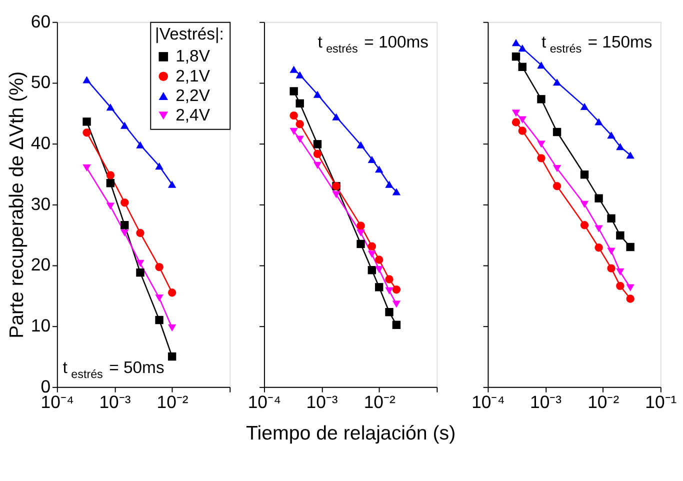 This screenshot has height=481, width=683. Describe the element at coordinates (189, 34) in the screenshot. I see `legend-title: |Vestrés|:` at that location.